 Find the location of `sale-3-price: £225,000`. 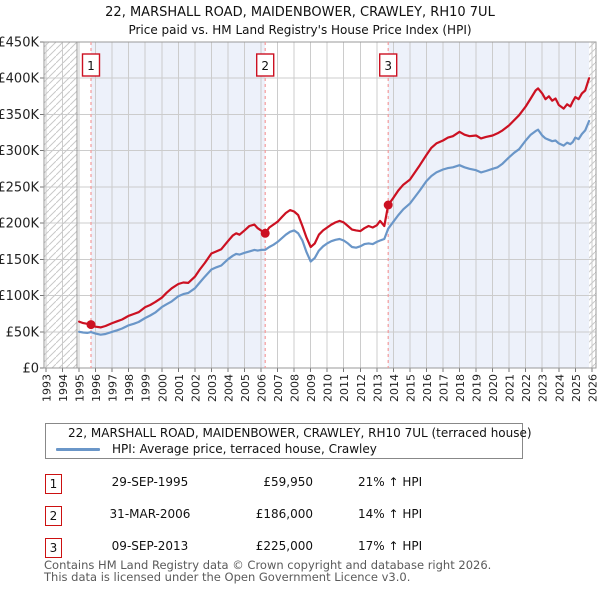

sale-3-price: £225,000 is located at coordinates (284, 546).